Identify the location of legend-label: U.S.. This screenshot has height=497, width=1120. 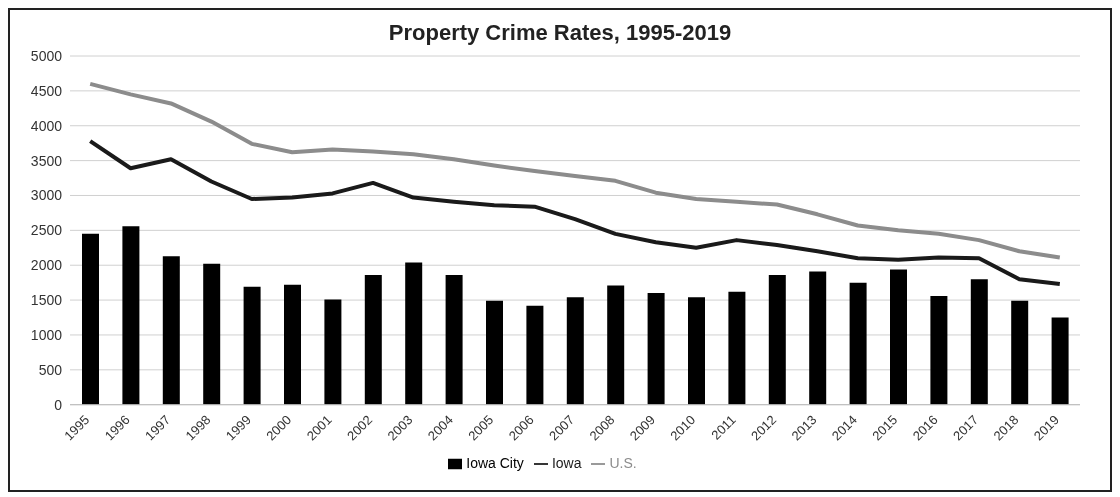
(623, 462).